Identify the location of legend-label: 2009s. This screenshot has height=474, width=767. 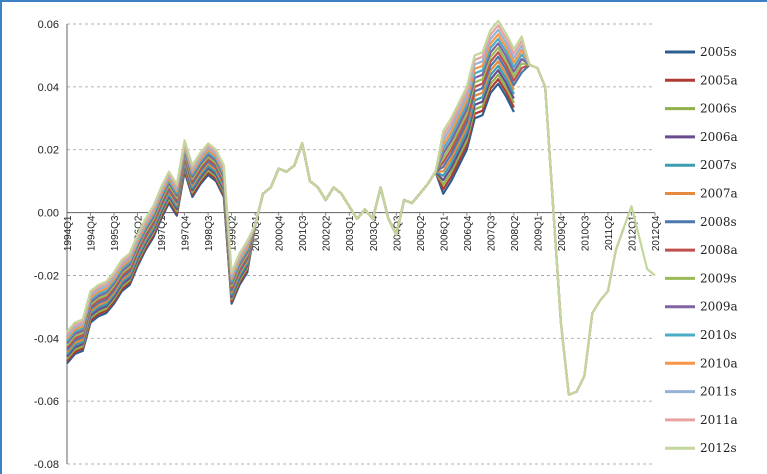
(718, 278).